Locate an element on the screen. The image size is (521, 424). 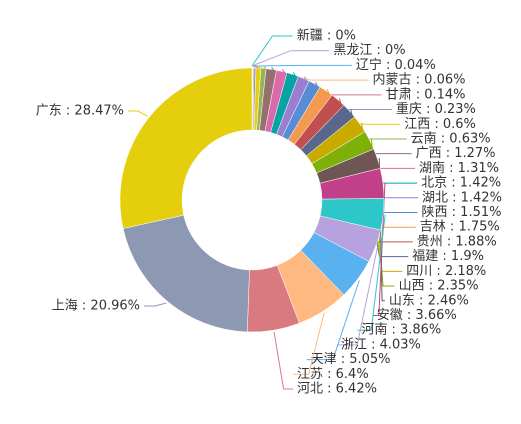
data-label: 吉林 : 1.75% is located at coordinates (460, 227).